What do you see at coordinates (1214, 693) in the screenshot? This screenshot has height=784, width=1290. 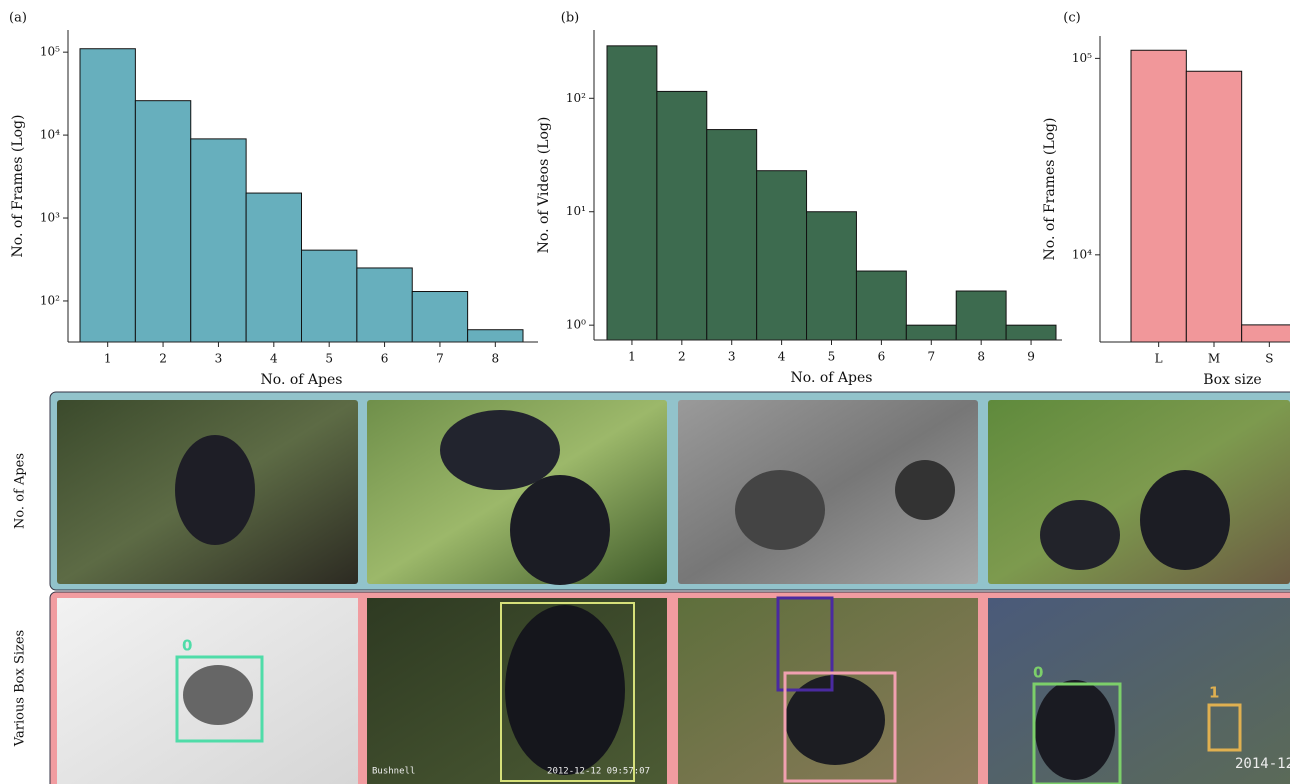 I see `box-label: 1` at bounding box center [1214, 693].